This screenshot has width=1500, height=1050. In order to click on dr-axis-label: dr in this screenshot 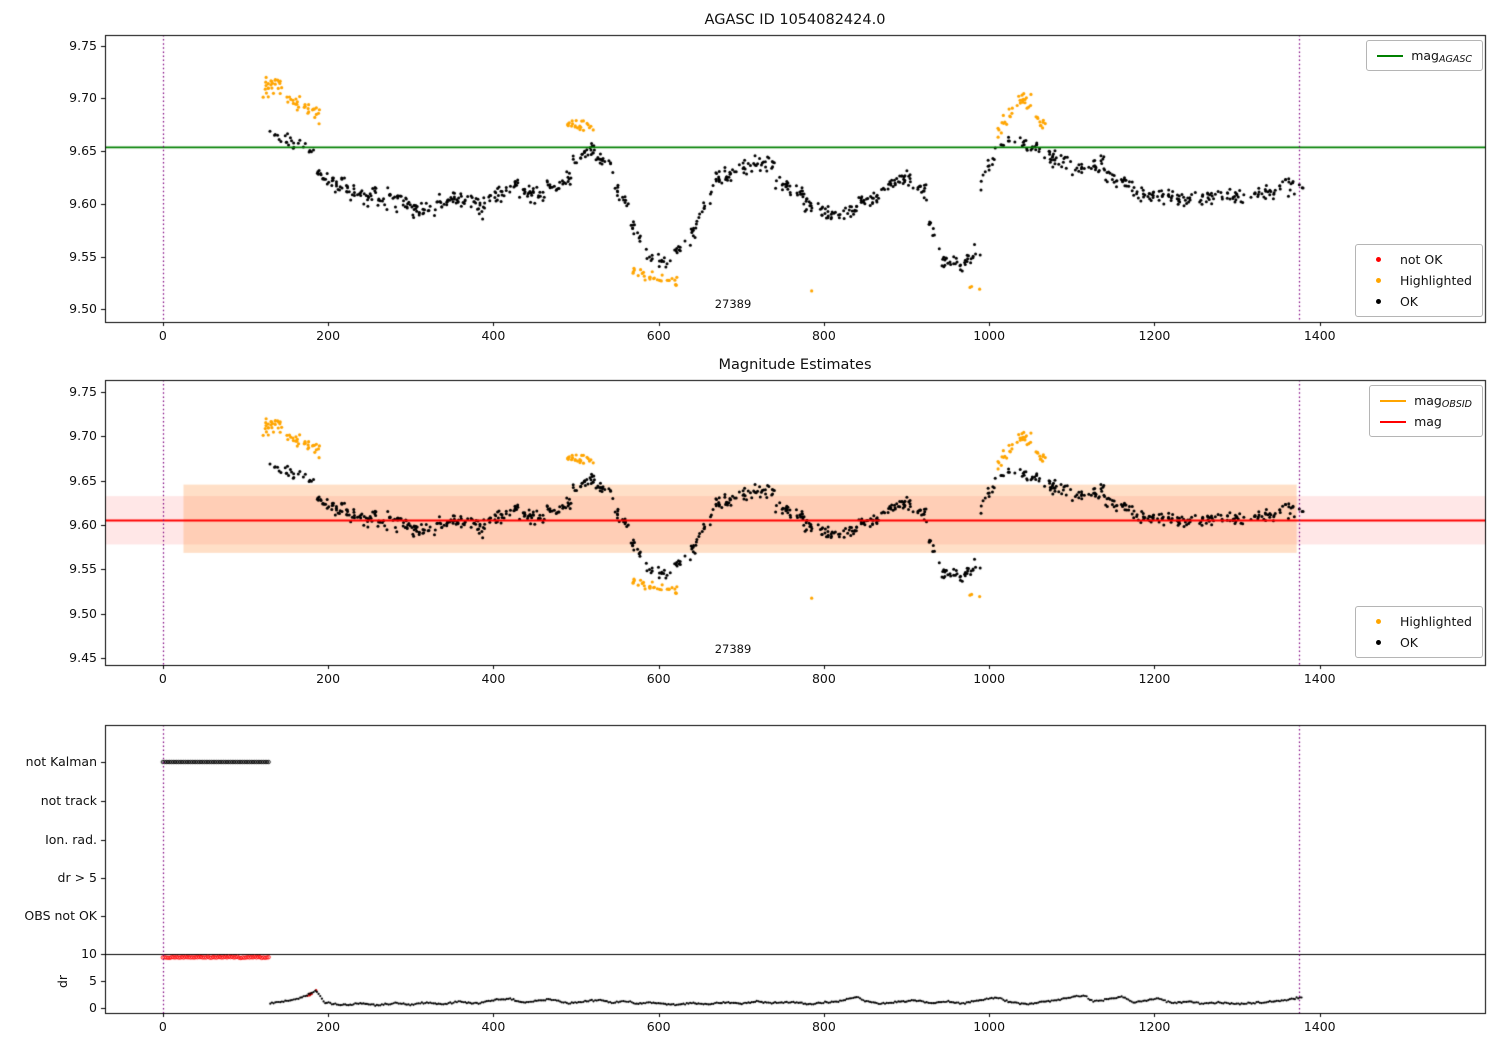, I will do `click(63, 981)`.